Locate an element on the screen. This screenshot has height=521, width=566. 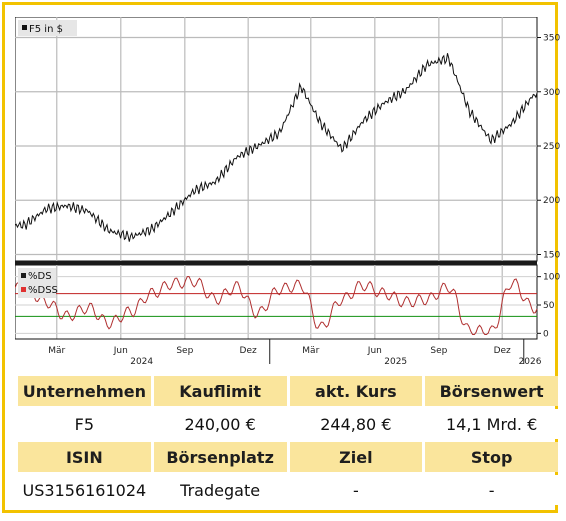
header-exchange: Börsenplatz is located at coordinates (220, 457).